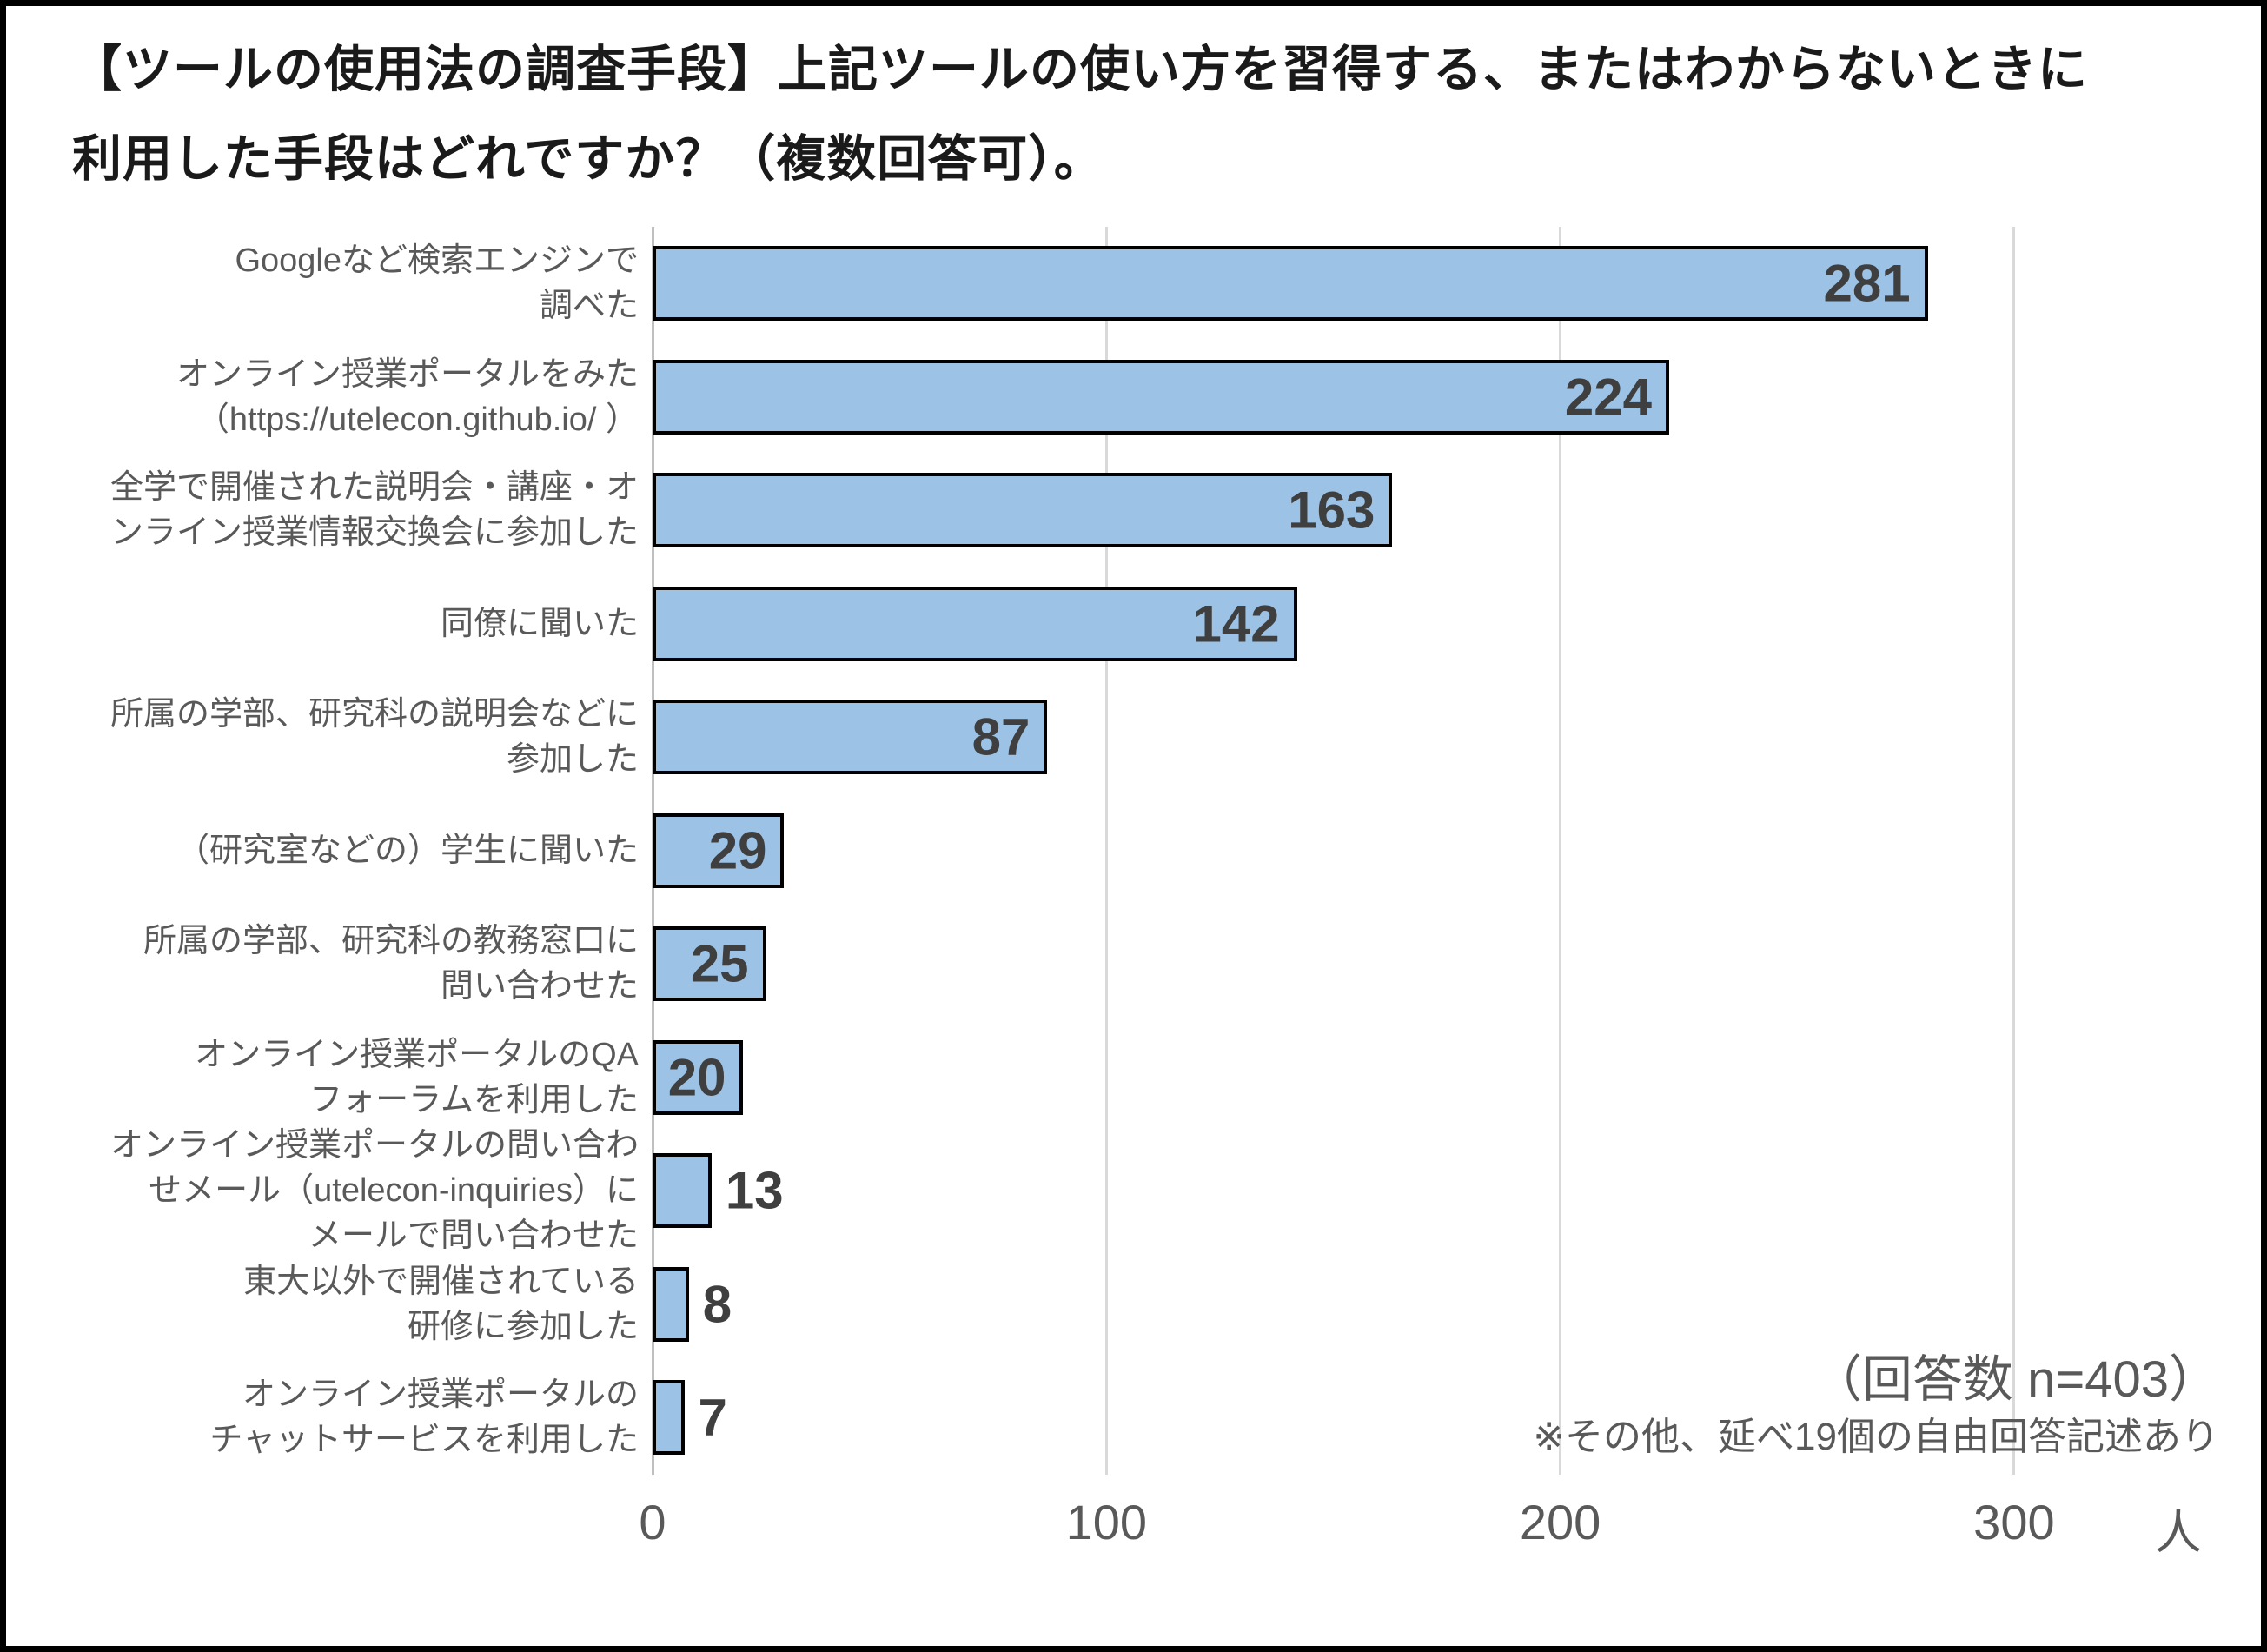  I want to click on x-axis-unit-label: 人, so click(2178, 1533).